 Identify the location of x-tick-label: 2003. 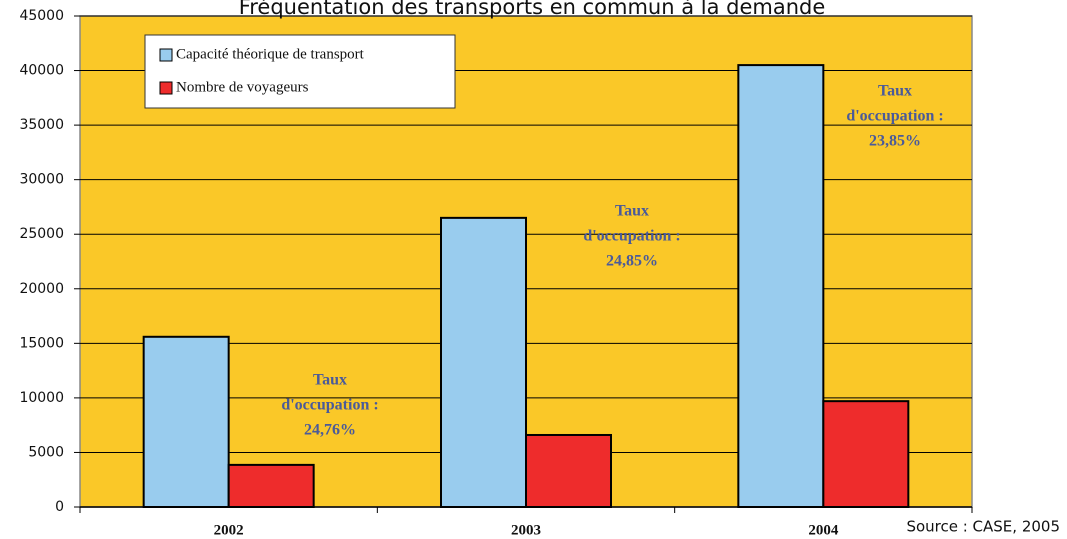
(526, 530).